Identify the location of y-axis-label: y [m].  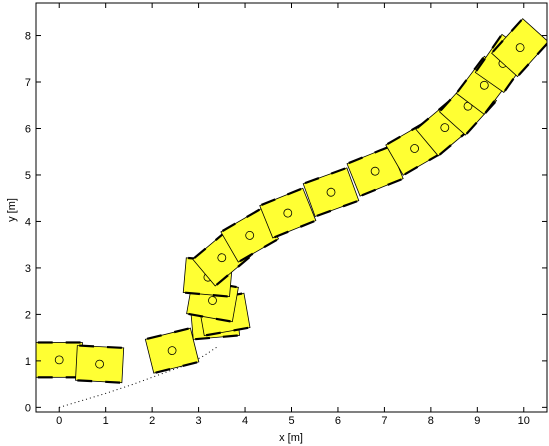
(12, 210).